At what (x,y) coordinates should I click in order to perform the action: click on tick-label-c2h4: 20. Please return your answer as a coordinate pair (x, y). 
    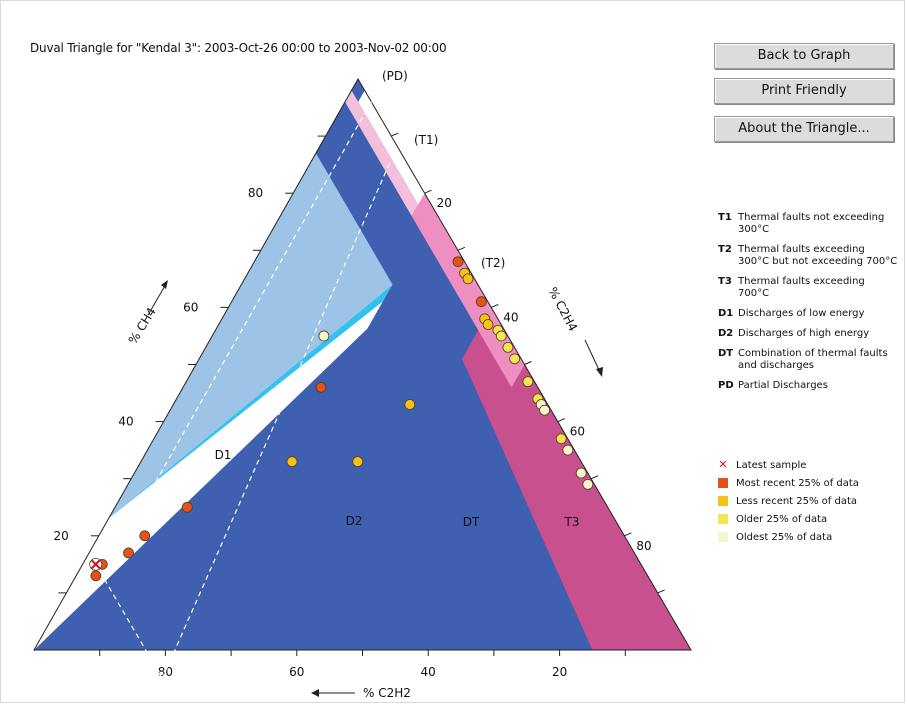
    Looking at the image, I should click on (444, 203).